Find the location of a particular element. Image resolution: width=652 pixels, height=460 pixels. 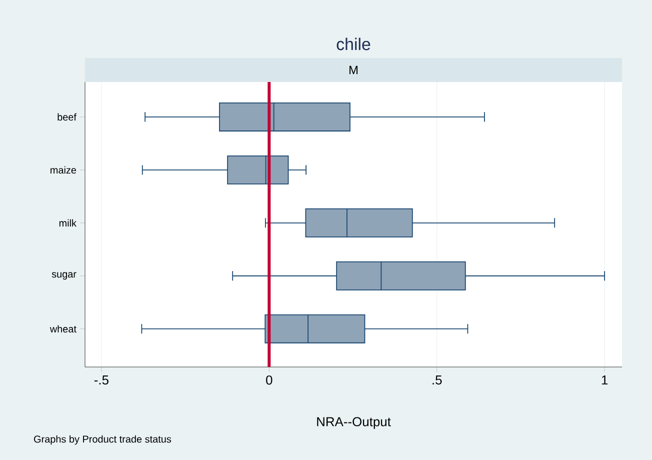

y-tick-label: maize is located at coordinates (63, 170).